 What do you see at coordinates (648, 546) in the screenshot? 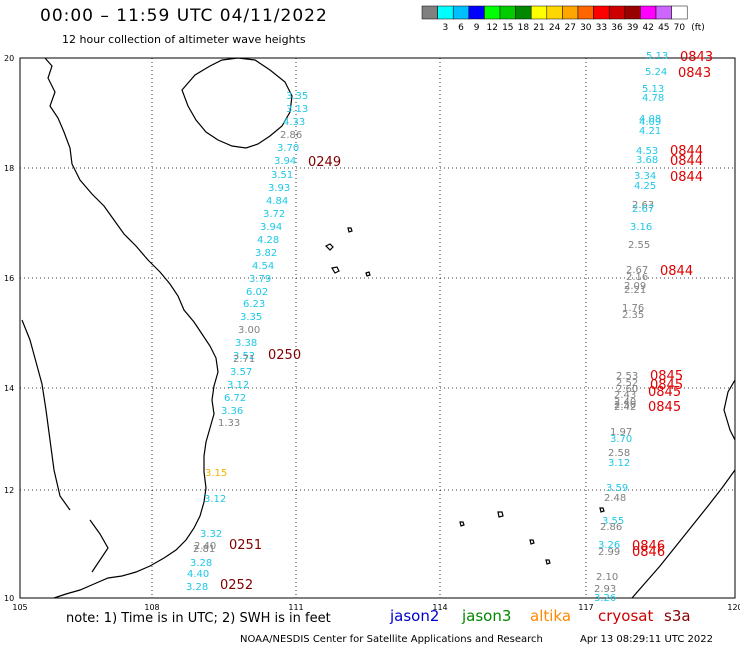
I see `pass-time-label: 0846` at bounding box center [648, 546].